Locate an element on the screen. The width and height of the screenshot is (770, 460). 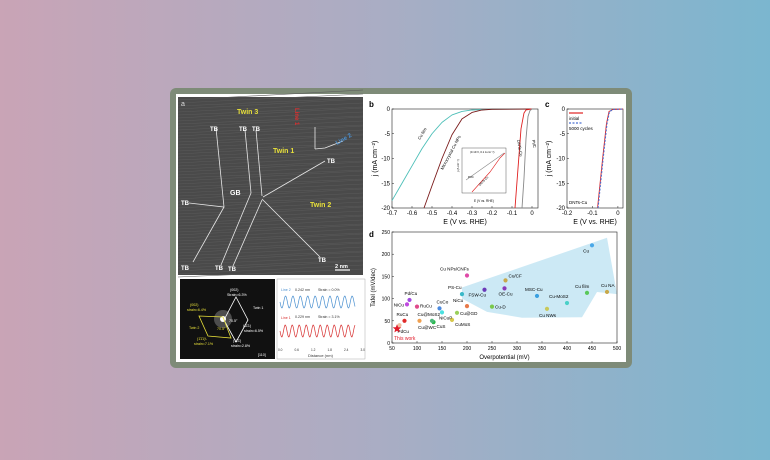
x-tick-label: 150 is located at coordinates (442, 349).